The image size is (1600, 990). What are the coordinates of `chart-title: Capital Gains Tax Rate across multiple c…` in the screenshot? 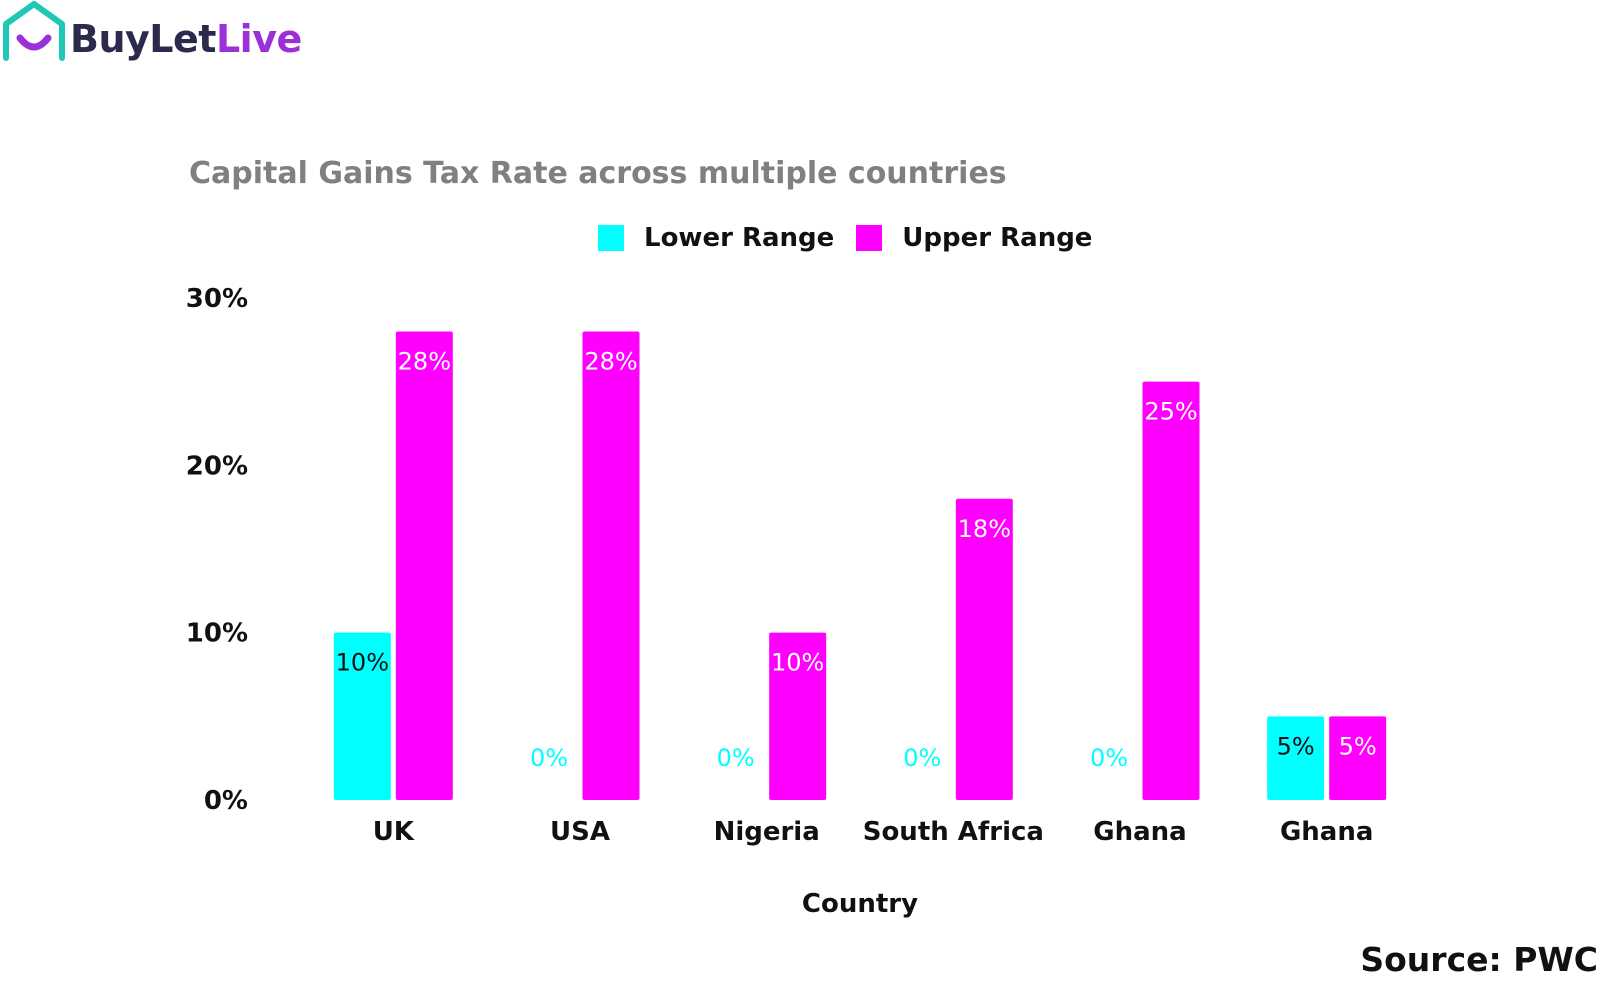 It's located at (598, 173).